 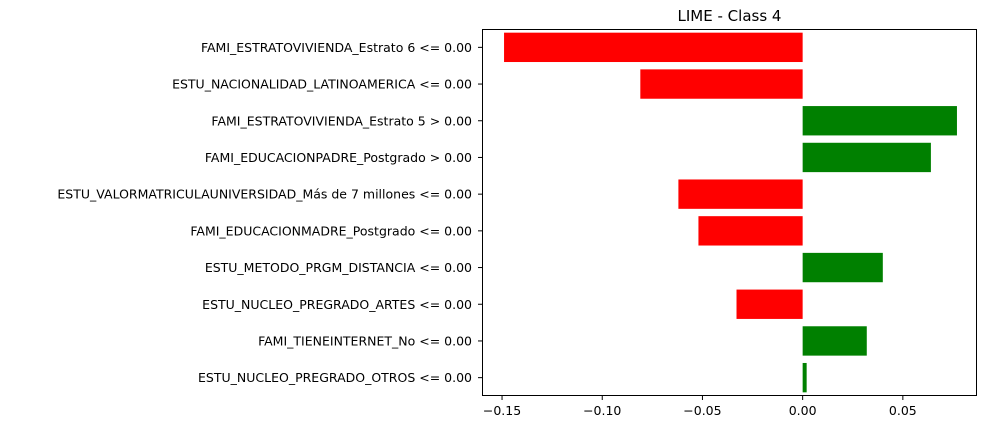 What do you see at coordinates (730, 16) in the screenshot?
I see `chart-title: LIME - Class 4` at bounding box center [730, 16].